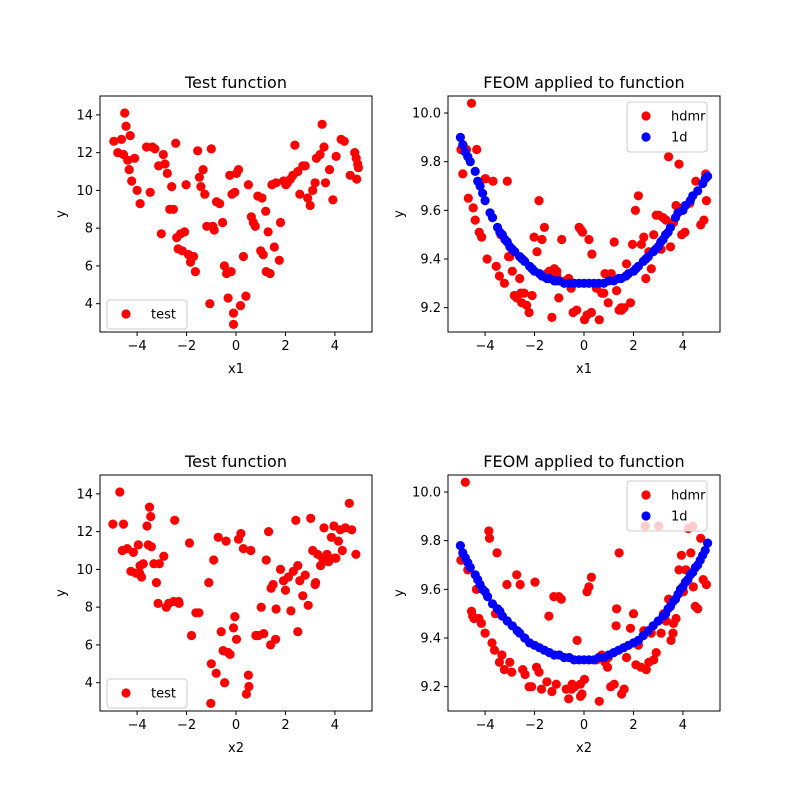  What do you see at coordinates (399, 593) in the screenshot?
I see `y-axis-label: y` at bounding box center [399, 593].